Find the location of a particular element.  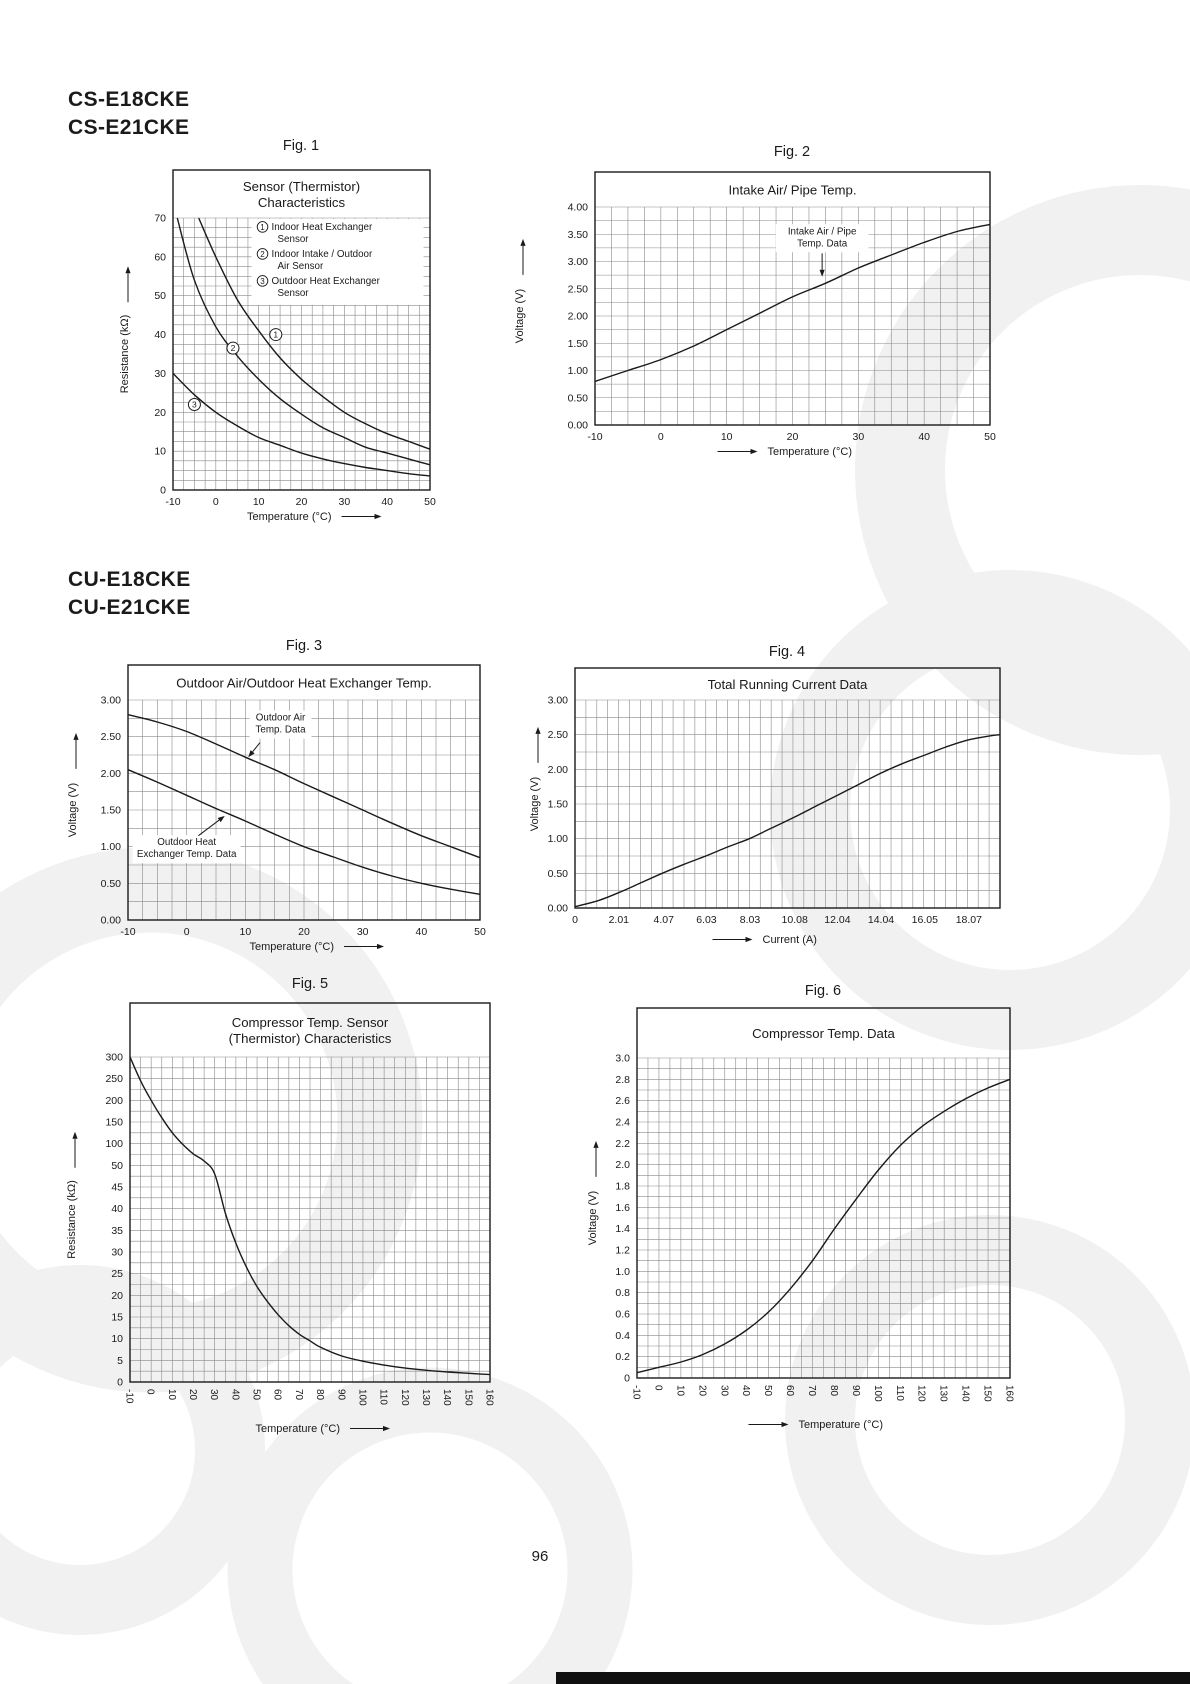

series-intake-air-pipe-temp-data is located at coordinates (792, 303).